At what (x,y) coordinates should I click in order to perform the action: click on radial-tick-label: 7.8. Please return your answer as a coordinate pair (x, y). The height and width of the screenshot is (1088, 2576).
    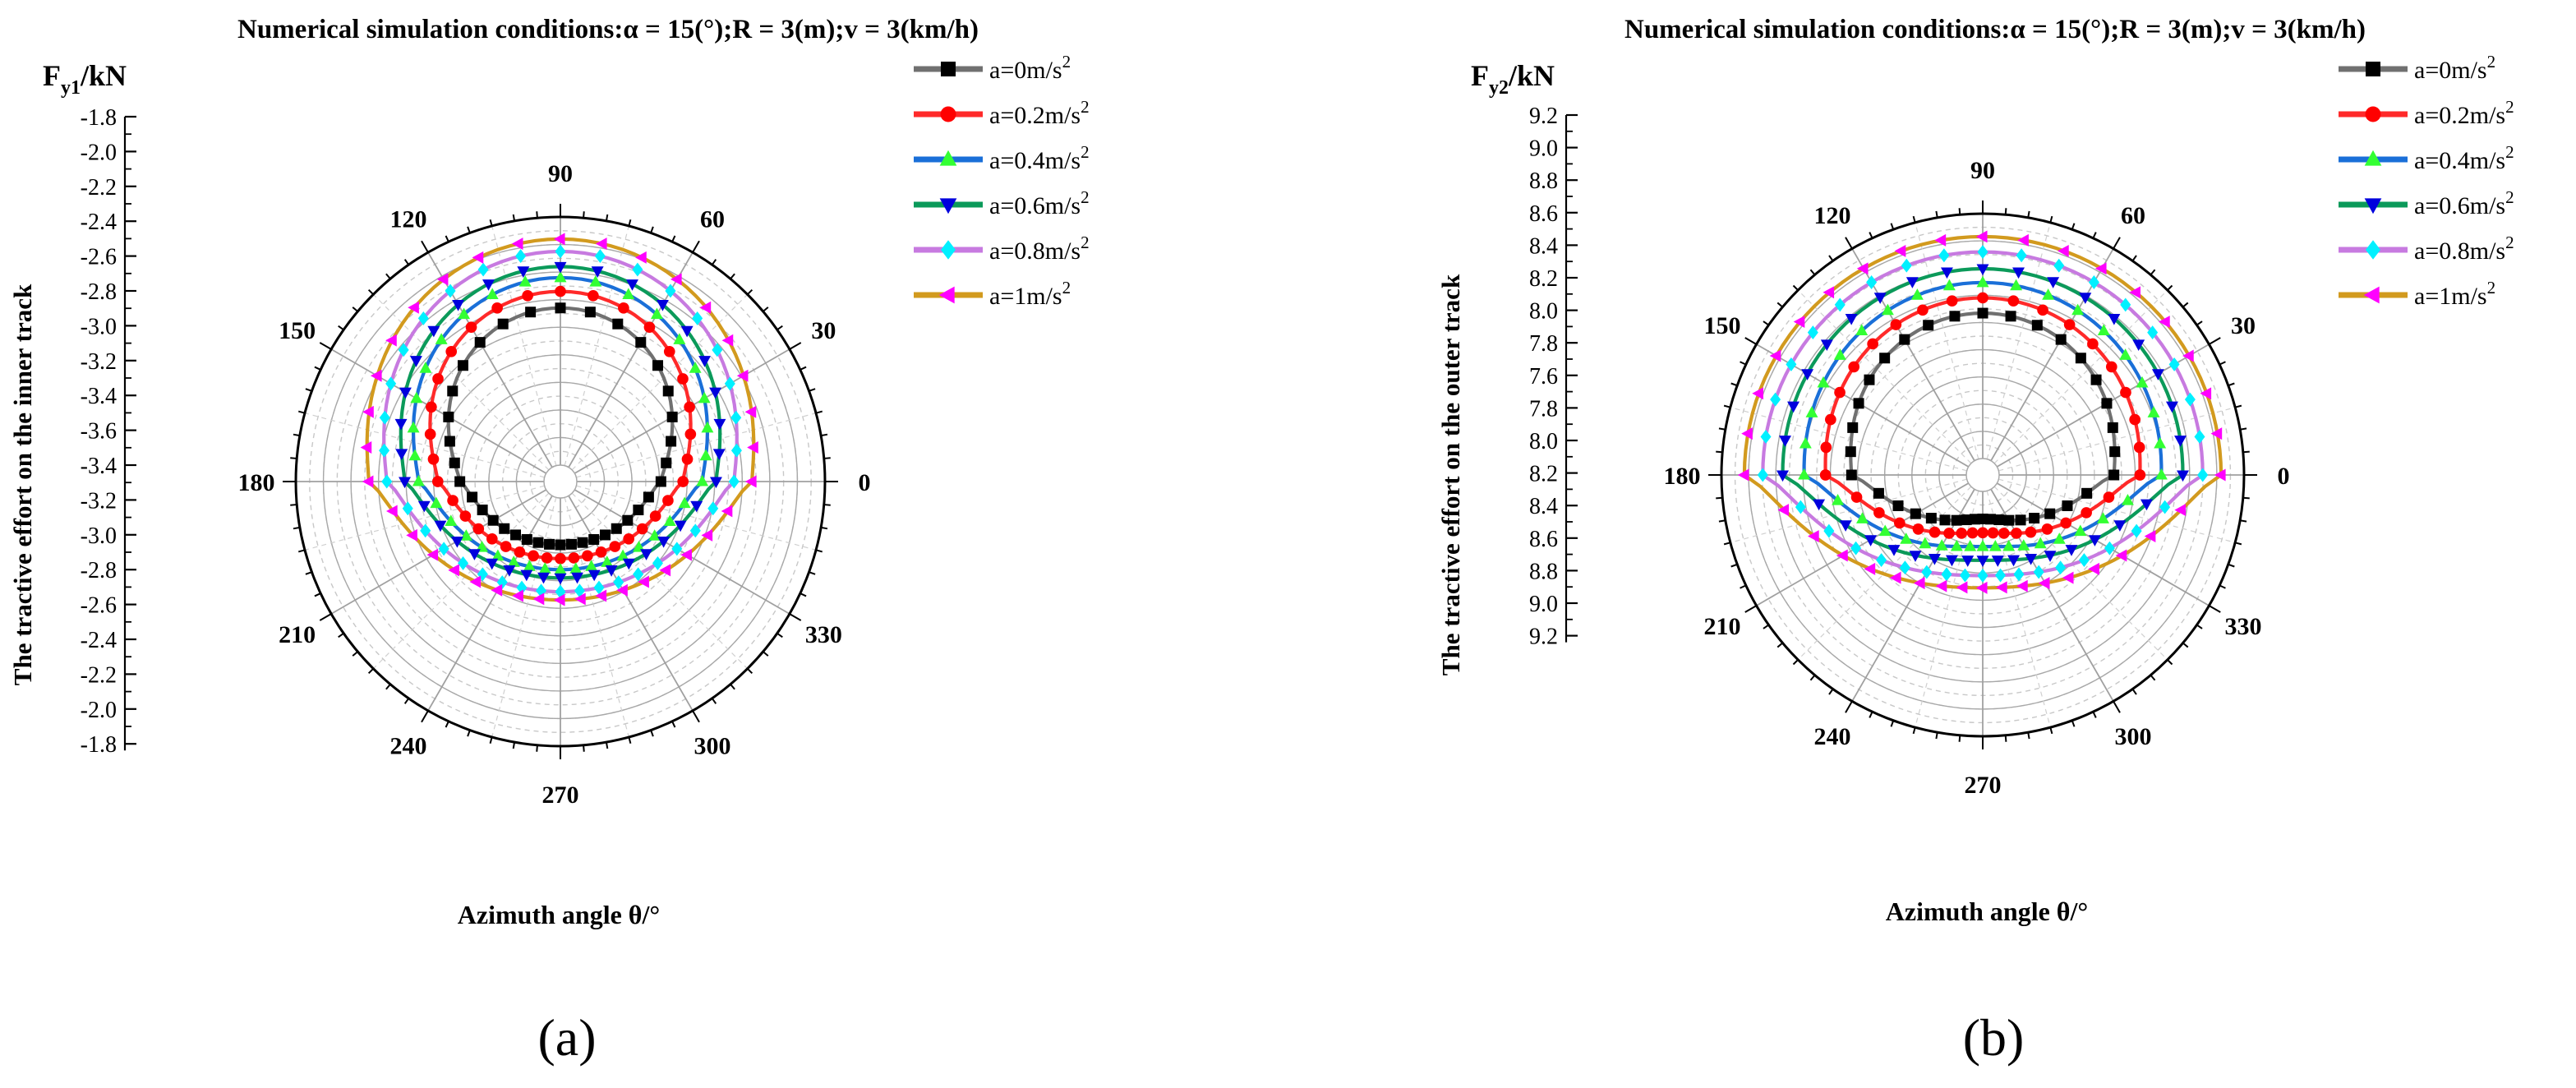
    Looking at the image, I should click on (1543, 409).